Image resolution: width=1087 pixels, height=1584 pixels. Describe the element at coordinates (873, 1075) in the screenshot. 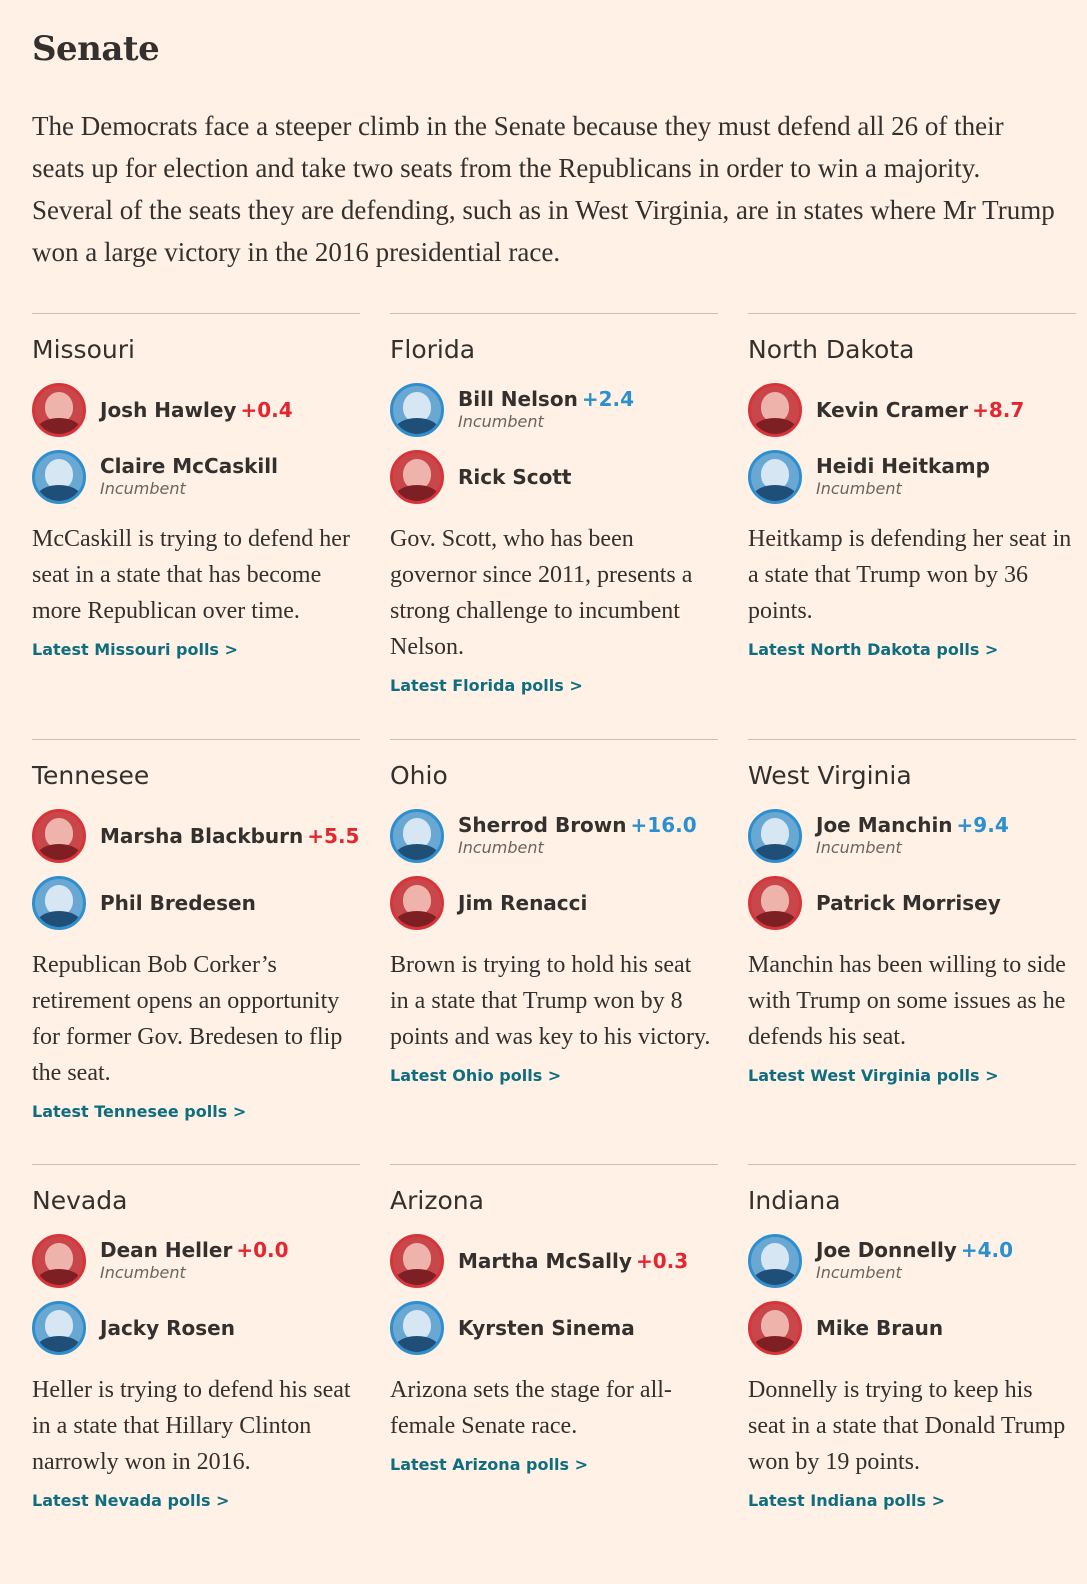

I see `latest-polls-link: Latest West Virginia polls >` at that location.